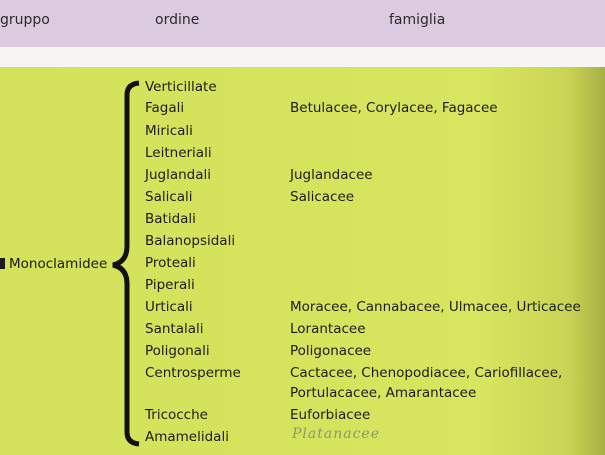 This screenshot has height=455, width=605. What do you see at coordinates (177, 351) in the screenshot?
I see `ordine-cell: Poligonali` at bounding box center [177, 351].